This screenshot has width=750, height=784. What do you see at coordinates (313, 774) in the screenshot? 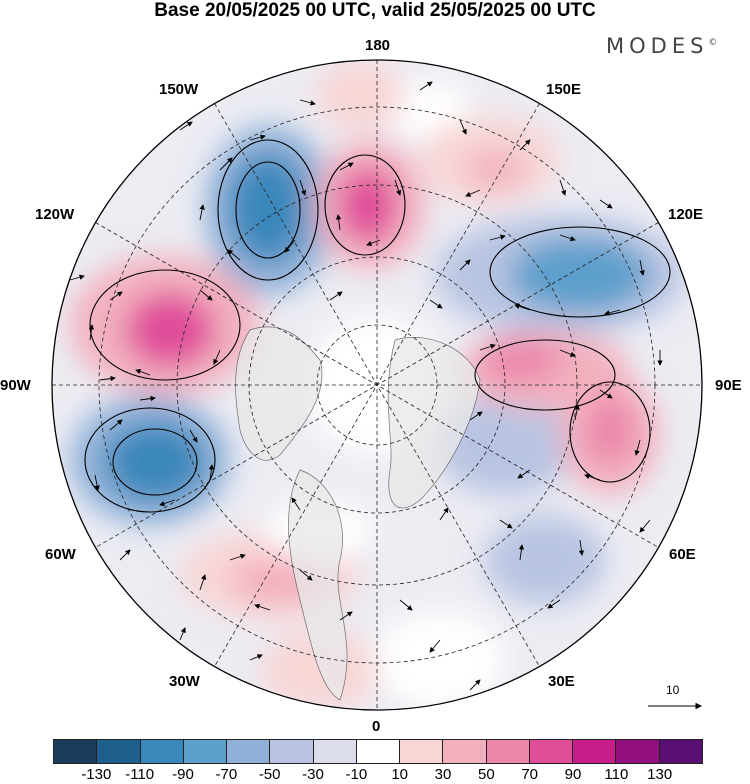
I see `colorbar-tick-label: -30` at bounding box center [313, 774].